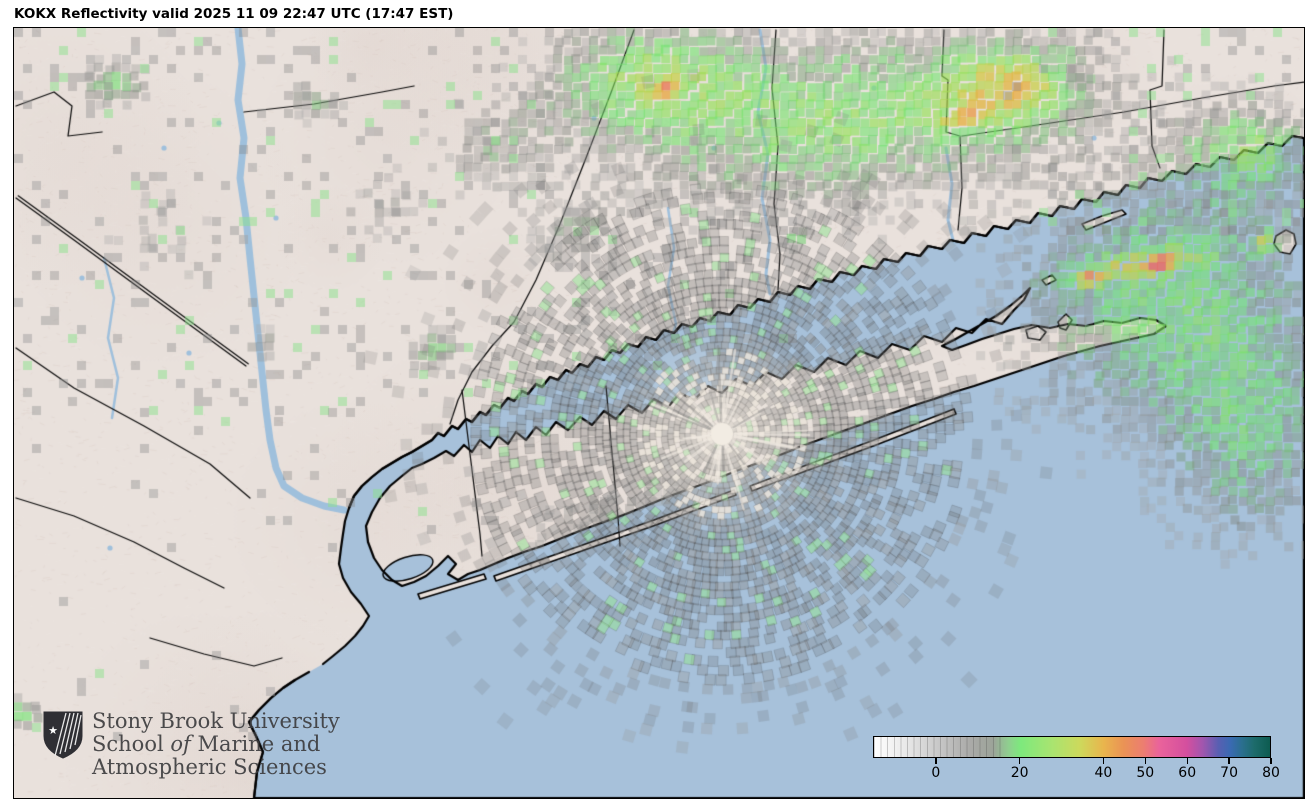 The height and width of the screenshot is (811, 1316). What do you see at coordinates (936, 773) in the screenshot?
I see `colorbar-tick-label: 0` at bounding box center [936, 773].